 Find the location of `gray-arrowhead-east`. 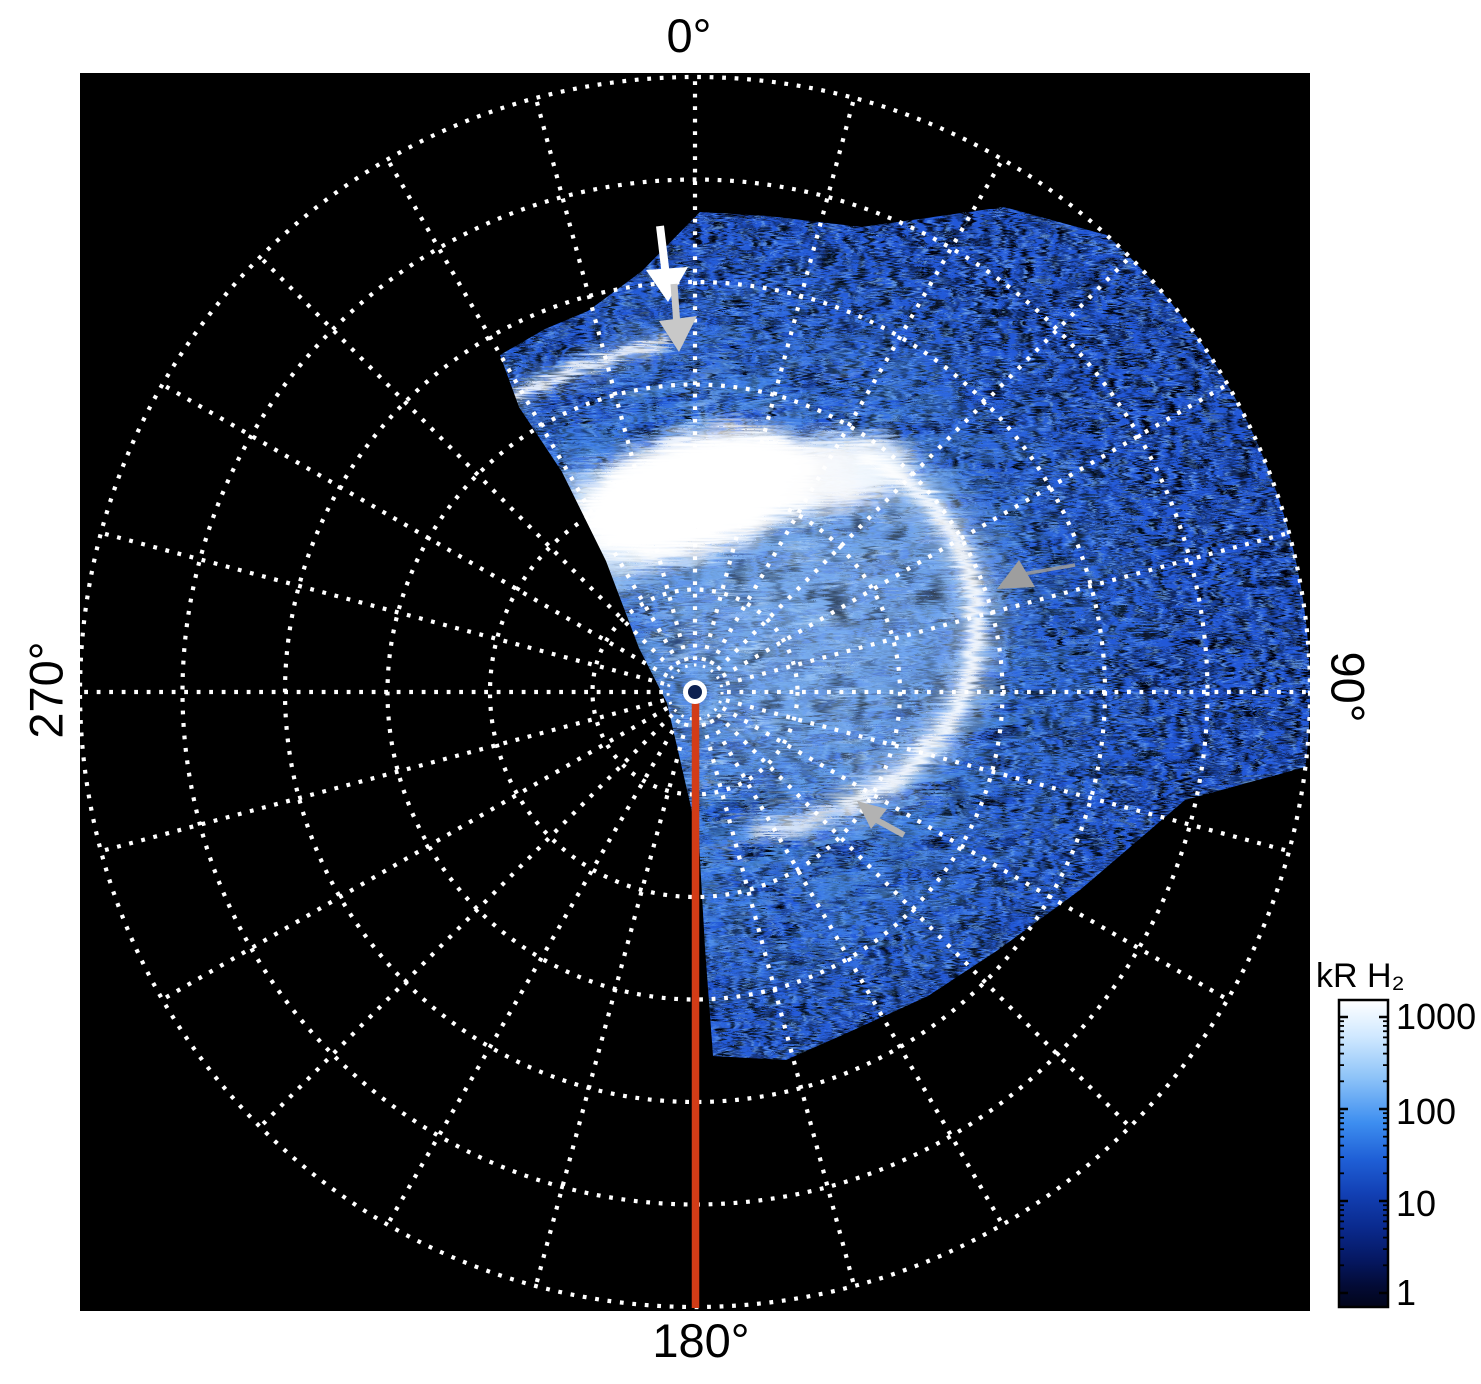

gray-arrowhead-east is located at coordinates (1036, 574).